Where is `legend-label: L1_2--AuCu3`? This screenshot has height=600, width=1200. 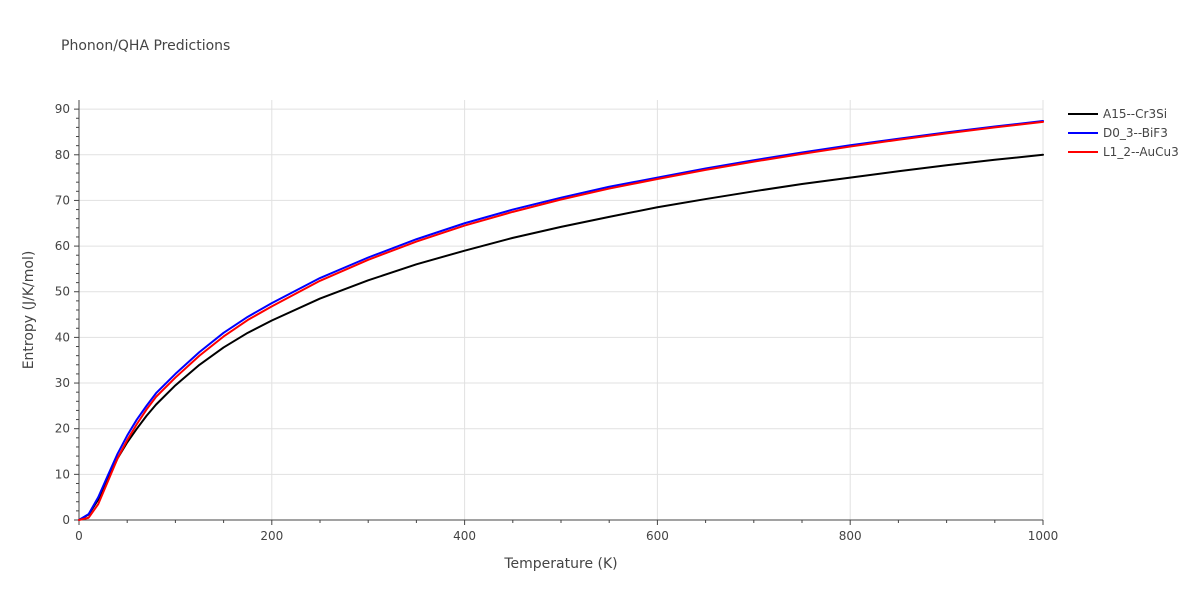
legend-label: L1_2--AuCu3 is located at coordinates (1141, 152).